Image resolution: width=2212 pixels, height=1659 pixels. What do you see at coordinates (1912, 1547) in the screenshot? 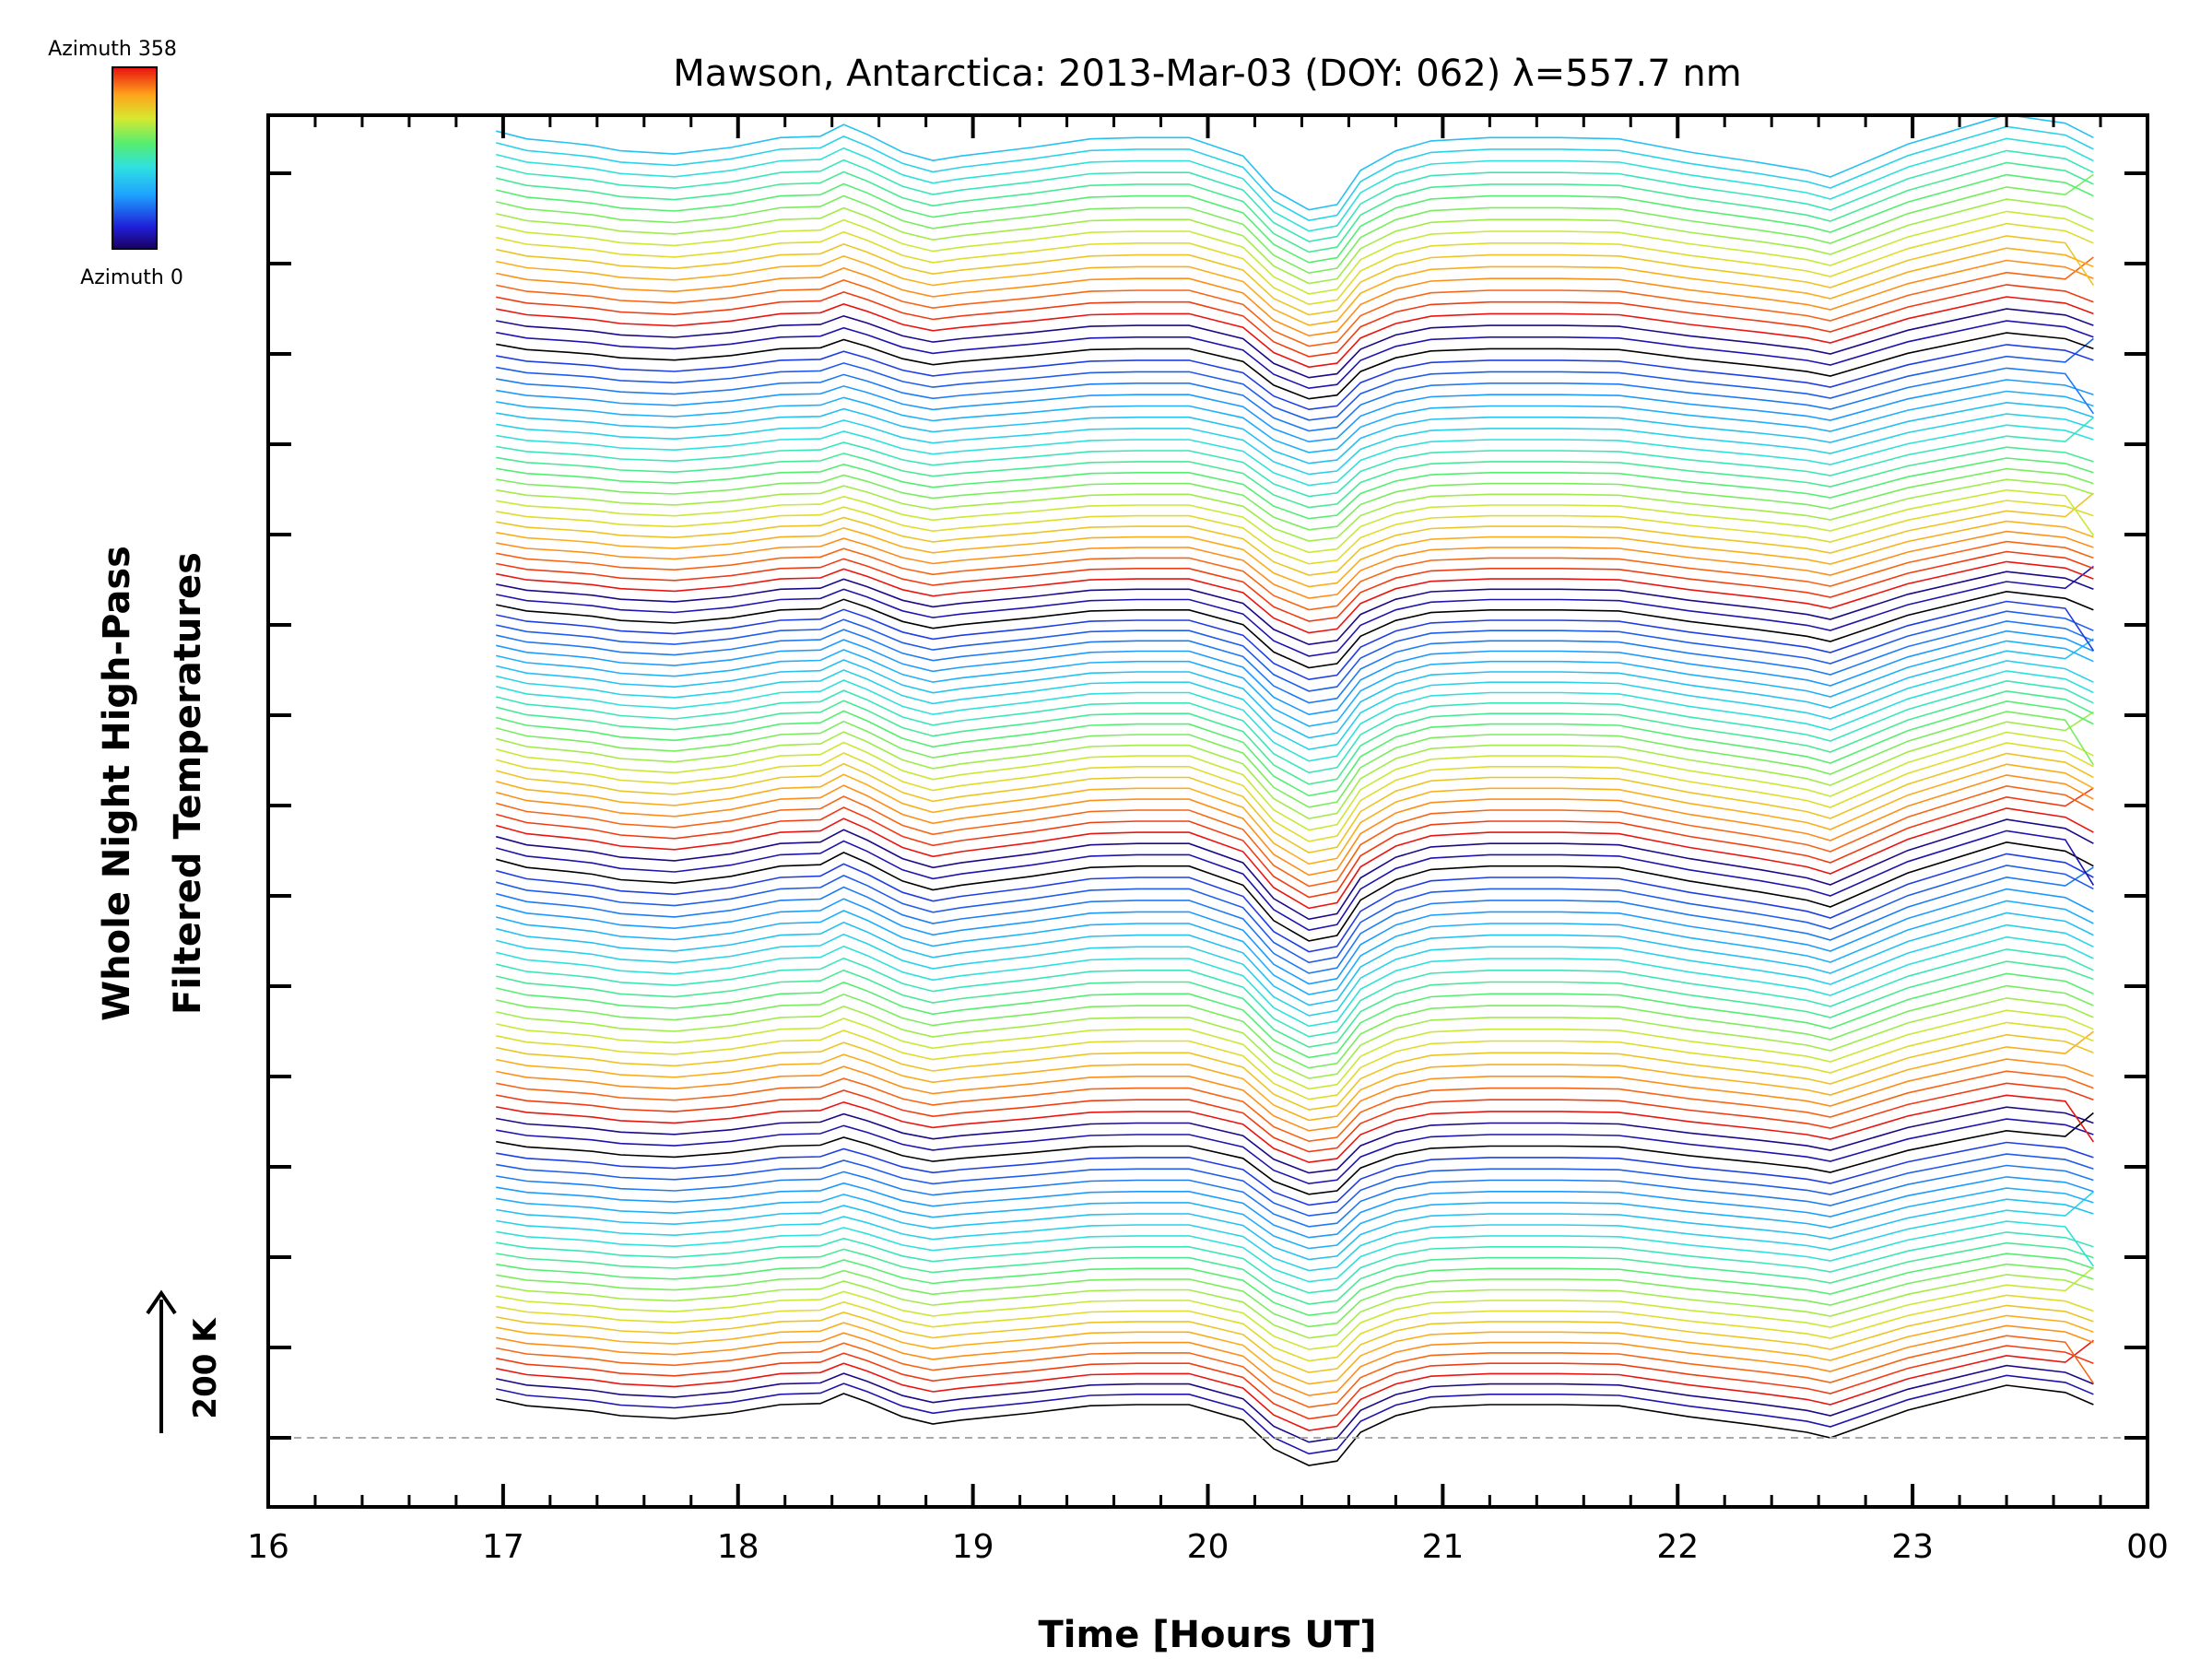
I see `x-tick-label: 23` at bounding box center [1912, 1547].